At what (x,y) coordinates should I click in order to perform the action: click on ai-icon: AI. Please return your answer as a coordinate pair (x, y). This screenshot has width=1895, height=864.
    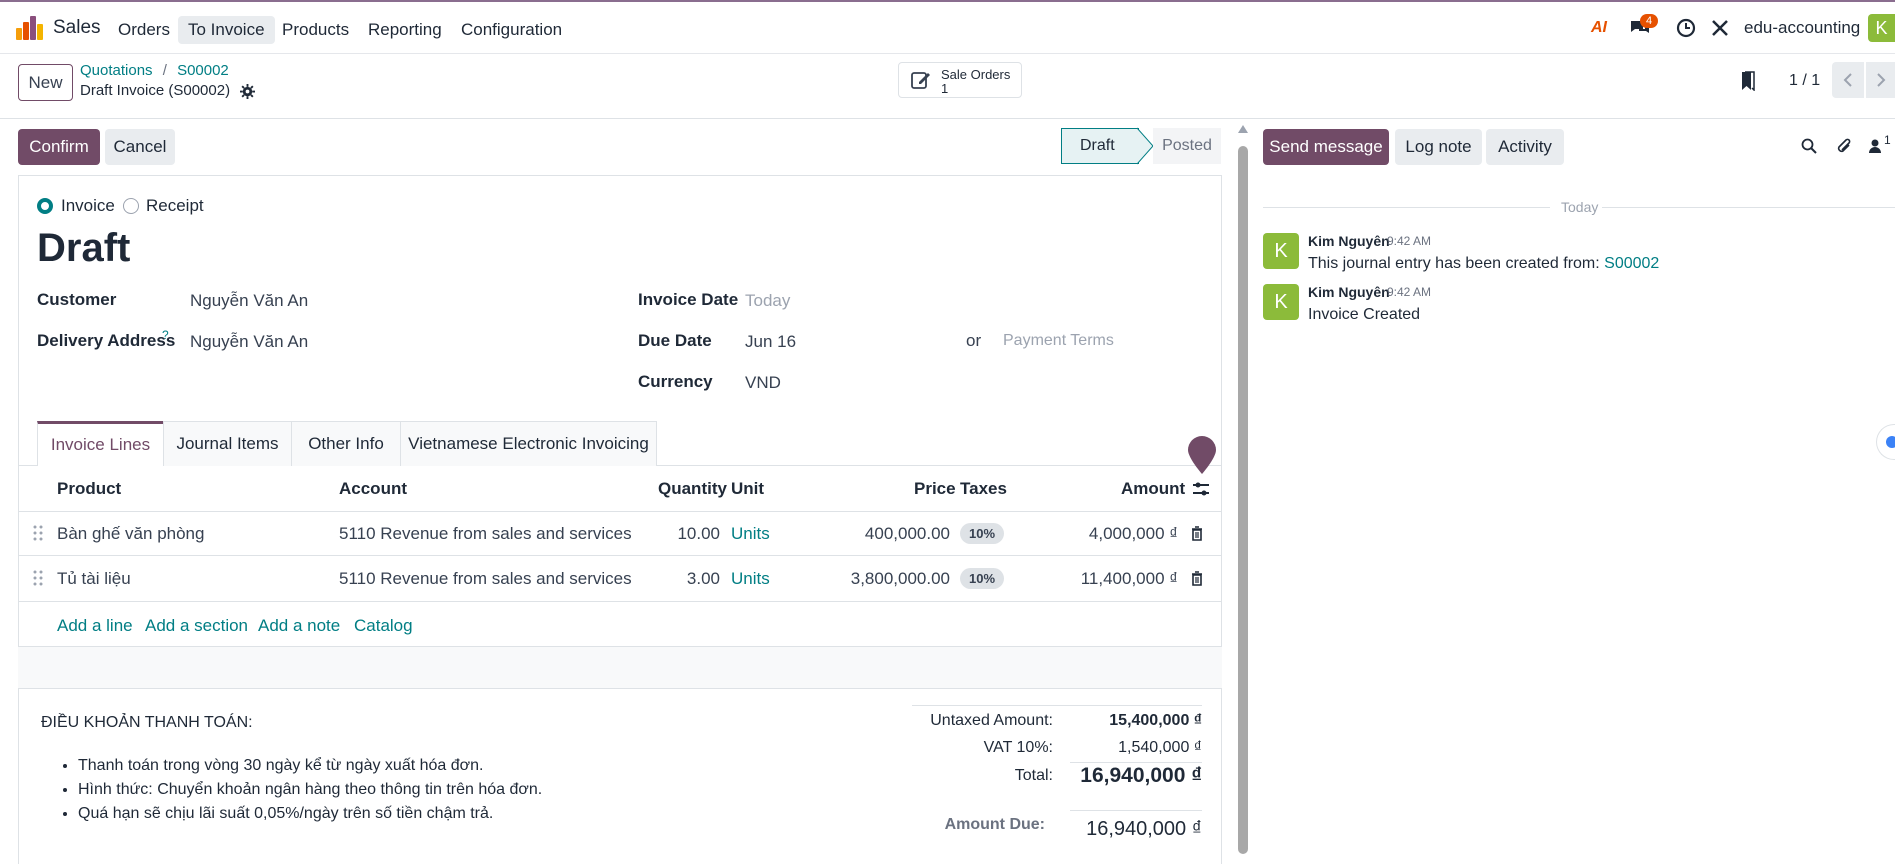
    Looking at the image, I should click on (1599, 28).